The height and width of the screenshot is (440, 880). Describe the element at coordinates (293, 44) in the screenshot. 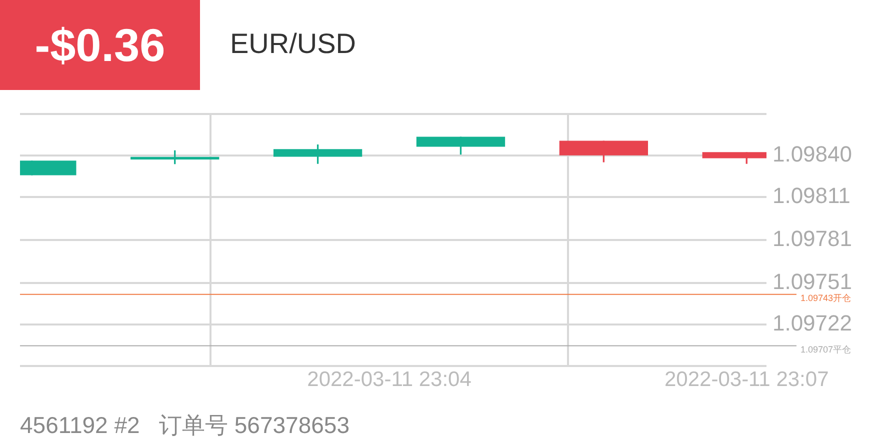

I see `chart-title: EUR/USD` at that location.